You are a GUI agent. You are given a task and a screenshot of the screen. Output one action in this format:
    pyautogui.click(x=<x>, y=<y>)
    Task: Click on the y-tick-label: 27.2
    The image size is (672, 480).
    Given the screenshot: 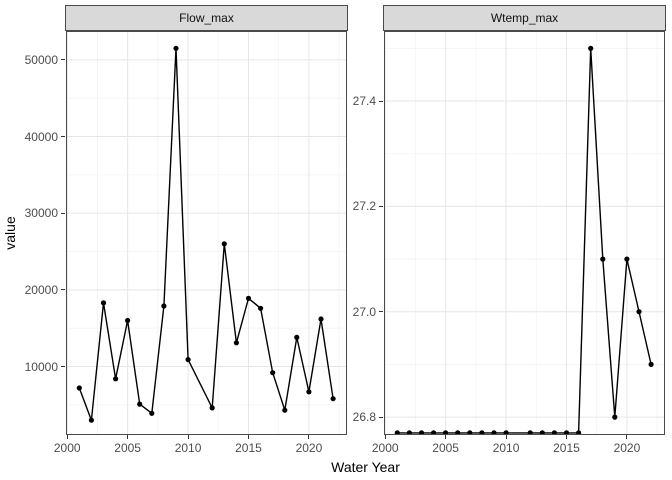 What is the action you would take?
    pyautogui.click(x=364, y=206)
    